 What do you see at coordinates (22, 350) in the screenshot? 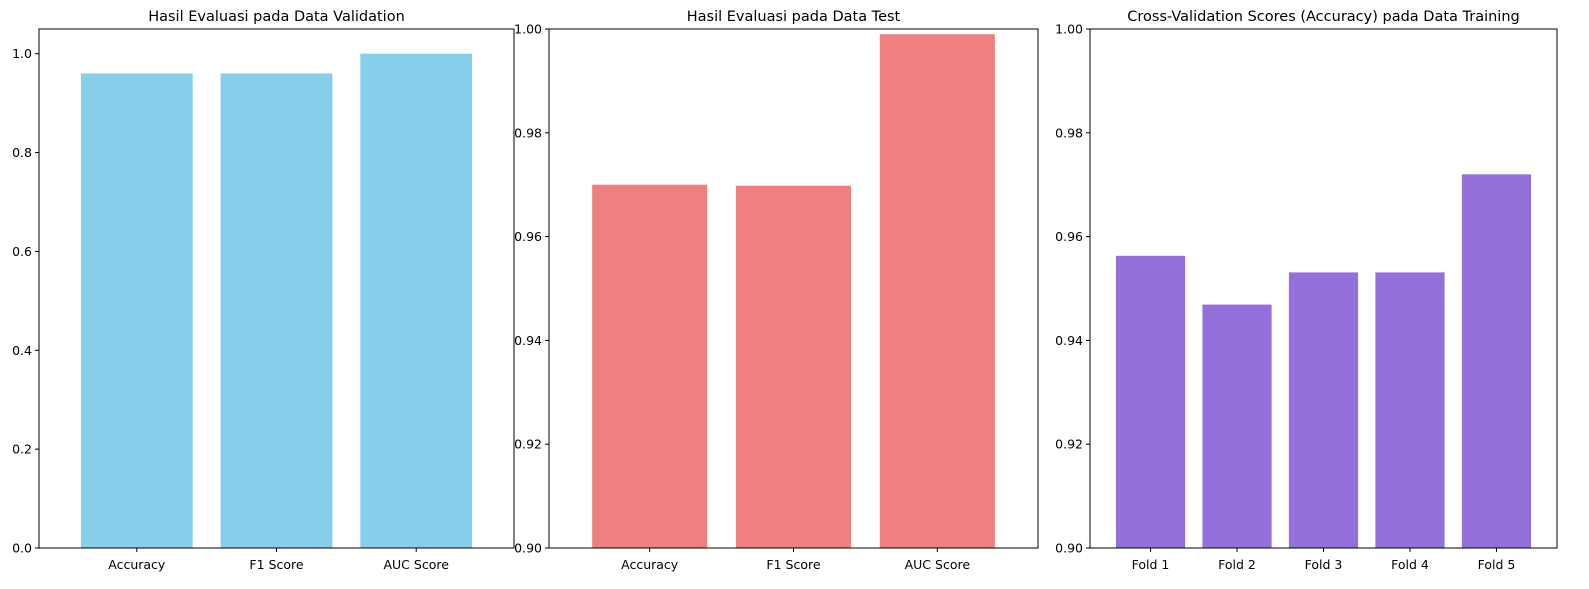
I see `y-tick-label: 0.4` at bounding box center [22, 350].